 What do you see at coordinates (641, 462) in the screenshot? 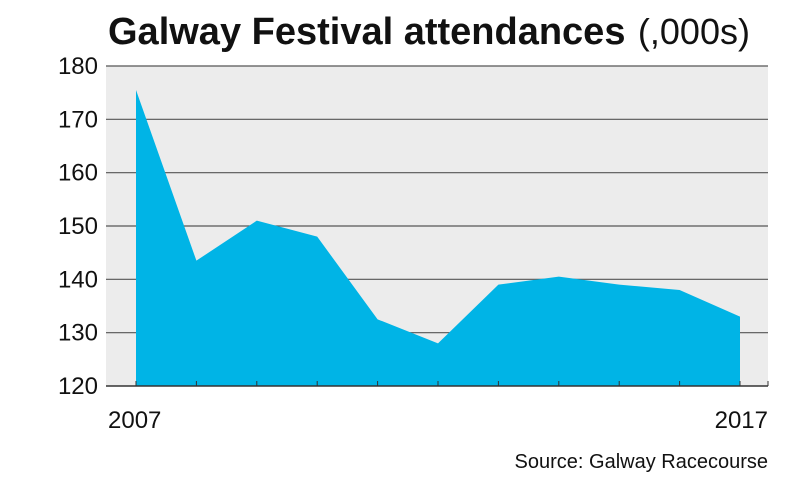
I see `source-note: Source: Galway Racecourse` at bounding box center [641, 462].